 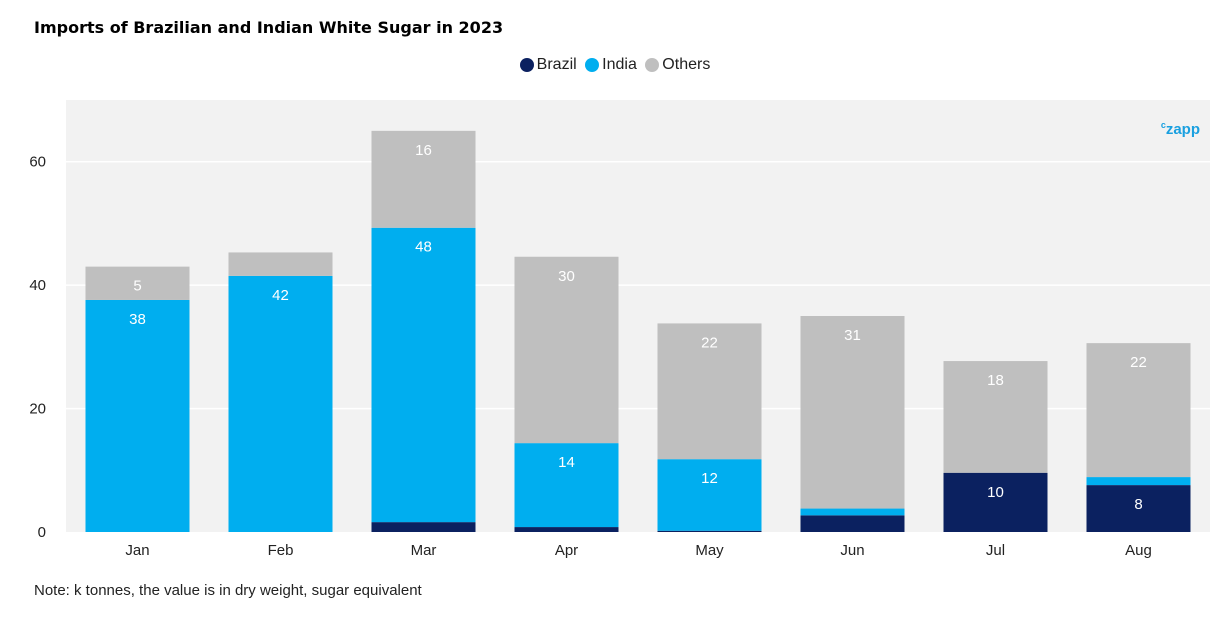 What do you see at coordinates (281, 550) in the screenshot?
I see `x-tick-label: Feb` at bounding box center [281, 550].